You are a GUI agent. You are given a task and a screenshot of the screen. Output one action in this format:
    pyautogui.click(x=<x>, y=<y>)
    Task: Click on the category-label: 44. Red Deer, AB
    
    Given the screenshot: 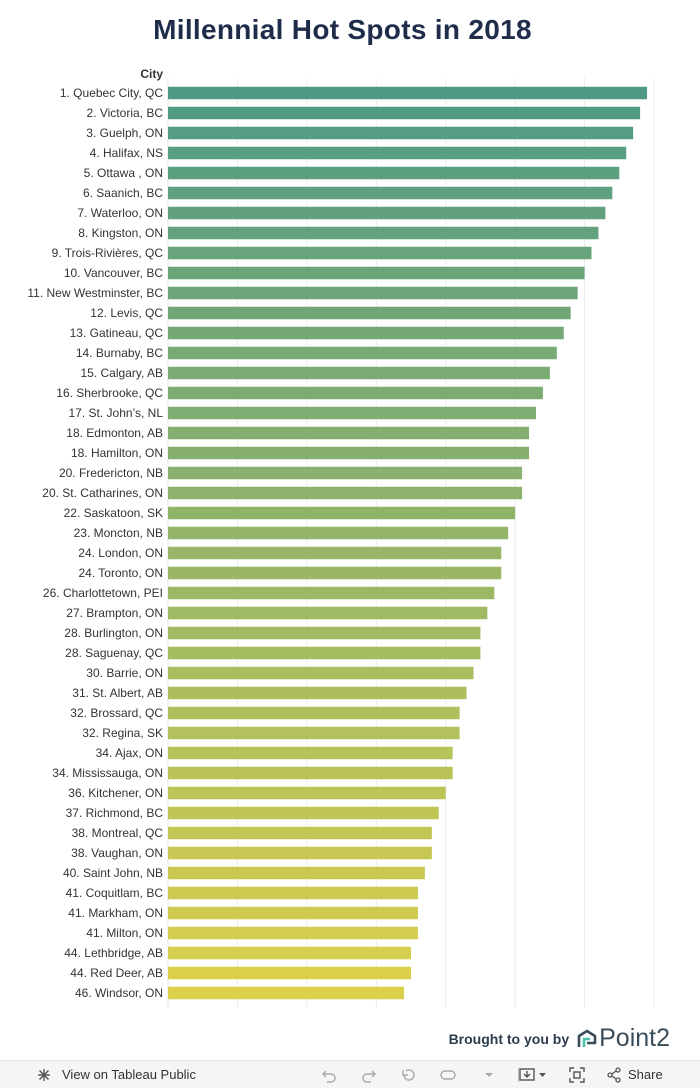 What is the action you would take?
    pyautogui.click(x=116, y=973)
    